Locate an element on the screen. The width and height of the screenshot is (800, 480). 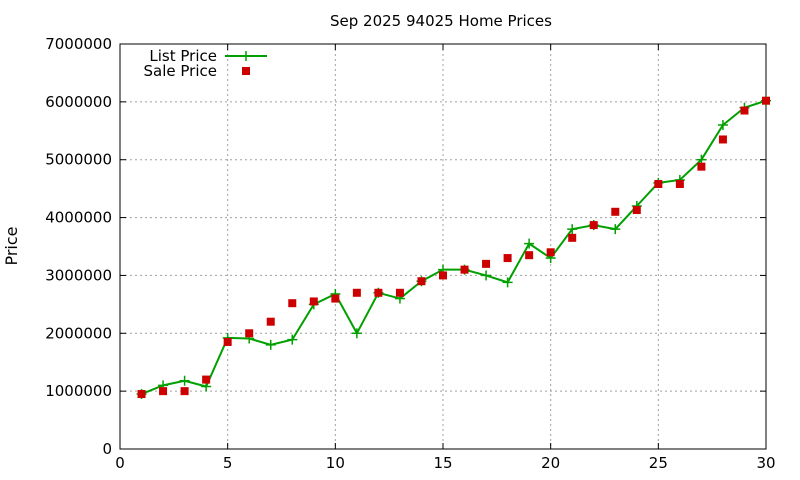
x-tick-label: 10 is located at coordinates (335, 463).